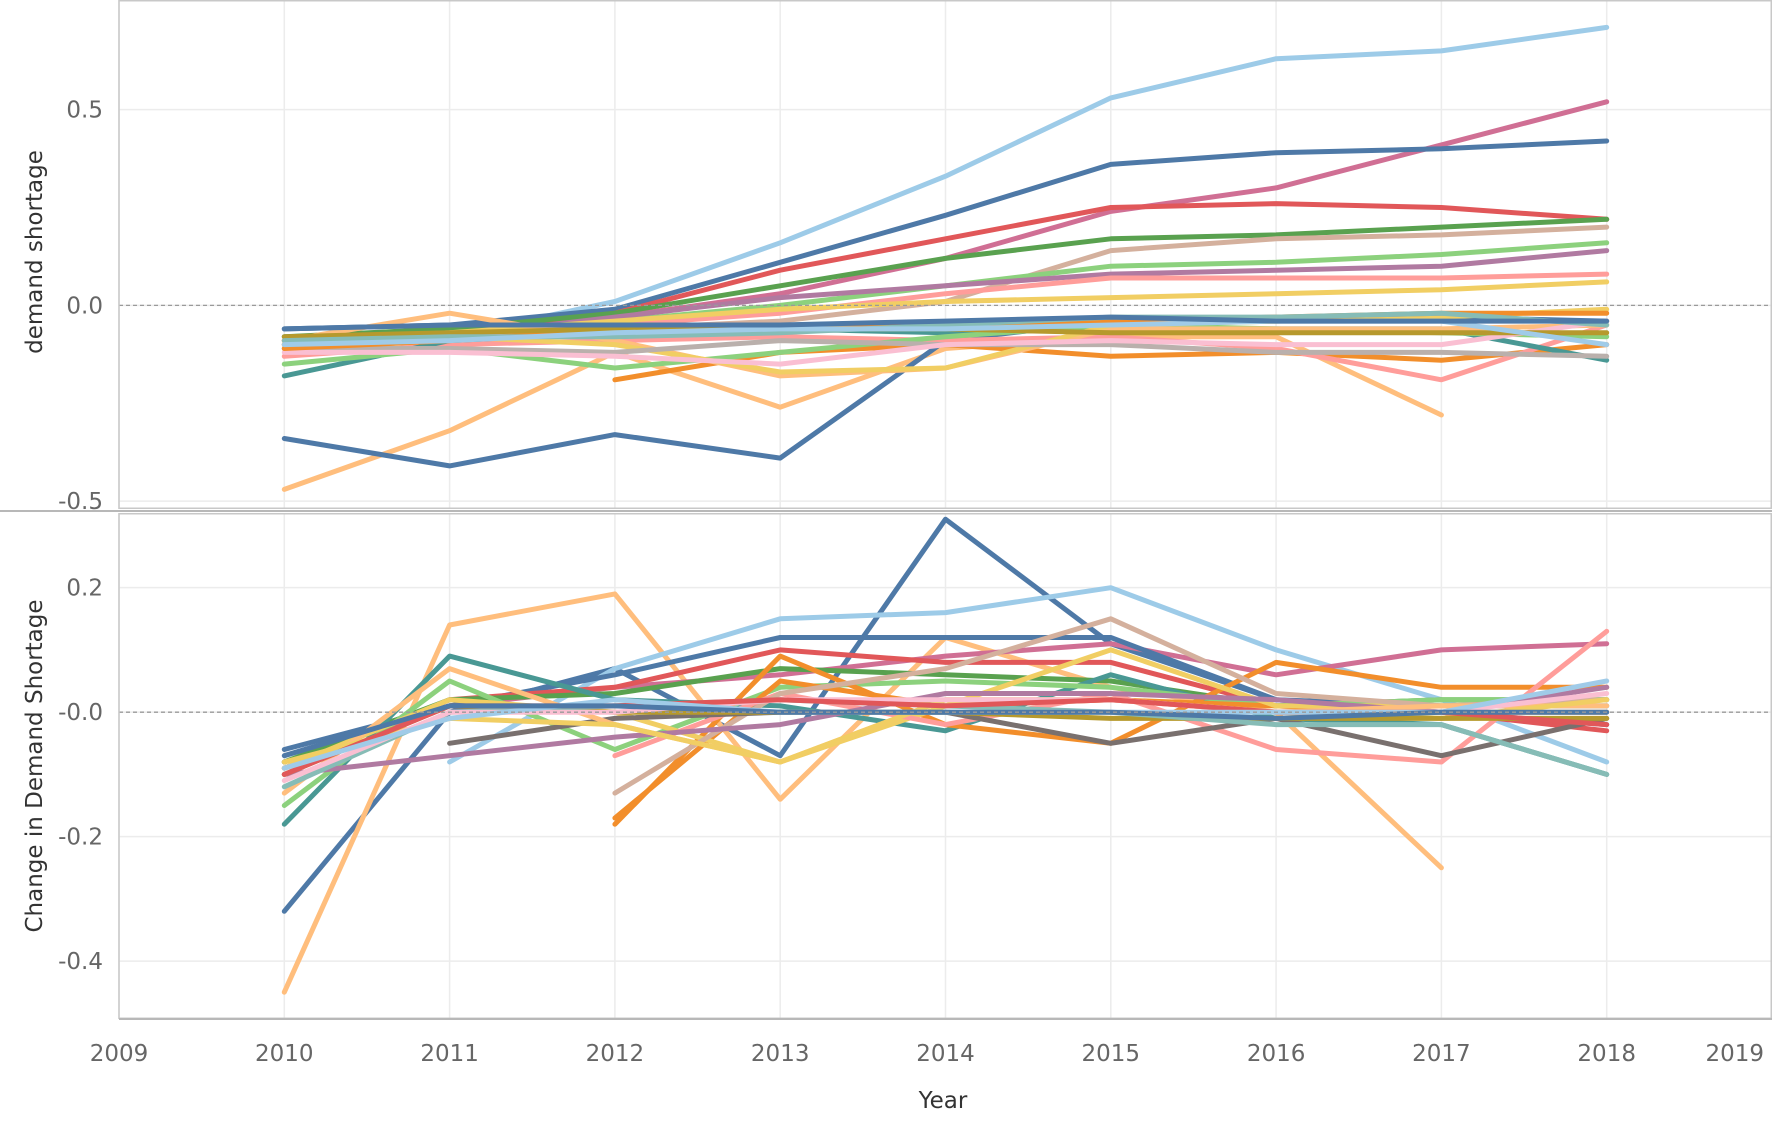 Image resolution: width=1772 pixels, height=1136 pixels. Describe the element at coordinates (80, 838) in the screenshot. I see `bottom-y-tick-label-2: -0.2` at that location.